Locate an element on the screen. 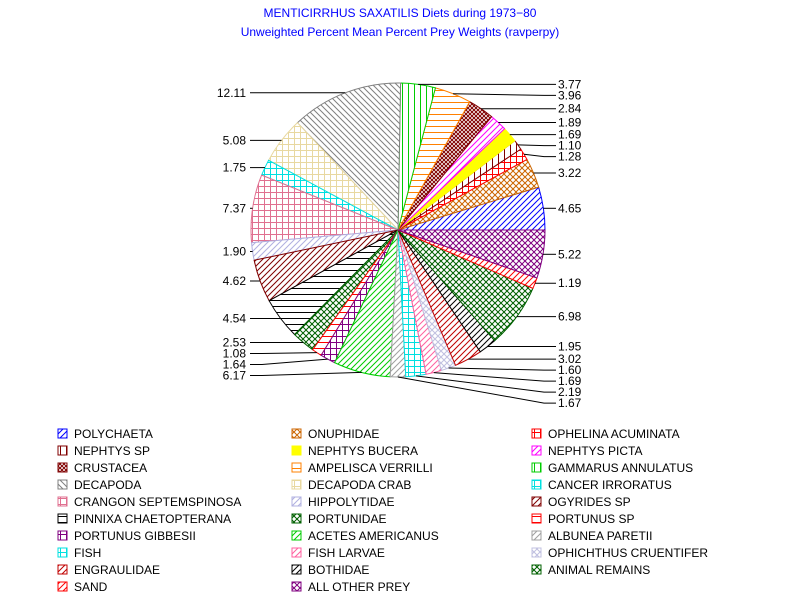 Image resolution: width=800 pixels, height=600 pixels. slice-label-ophelina-acuminata: 1.28 is located at coordinates (570, 157).